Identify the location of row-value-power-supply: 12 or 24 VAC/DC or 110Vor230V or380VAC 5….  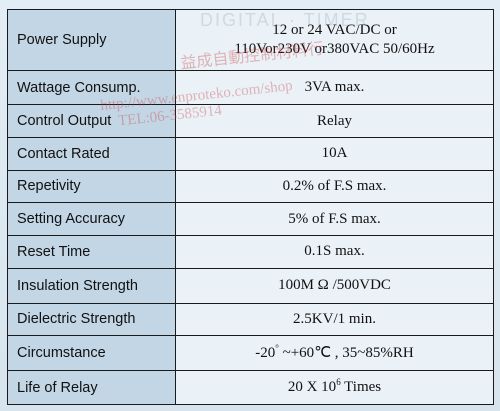
(334, 40).